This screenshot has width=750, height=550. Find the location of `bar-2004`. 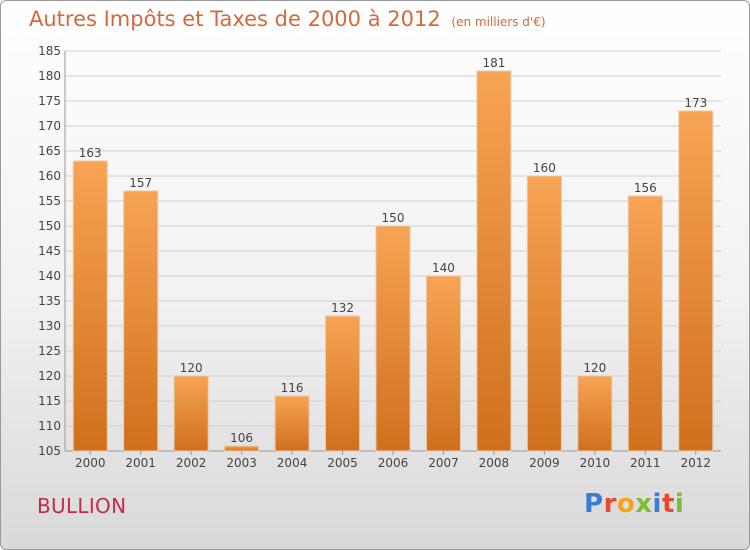

bar-2004 is located at coordinates (292, 423).